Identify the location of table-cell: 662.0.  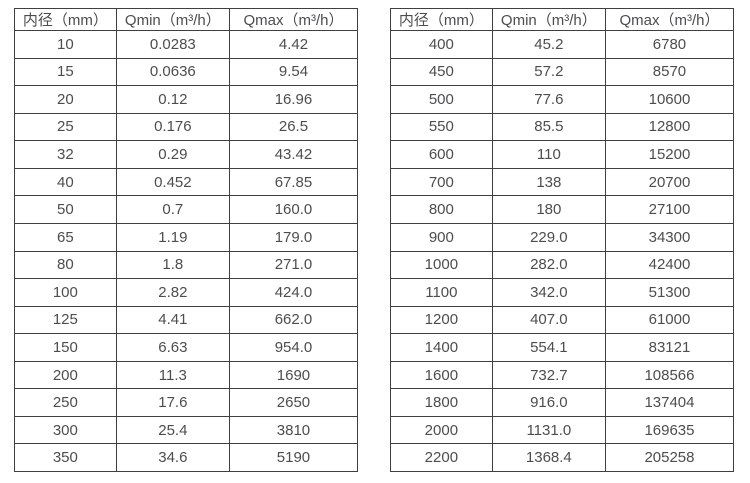
(293, 320).